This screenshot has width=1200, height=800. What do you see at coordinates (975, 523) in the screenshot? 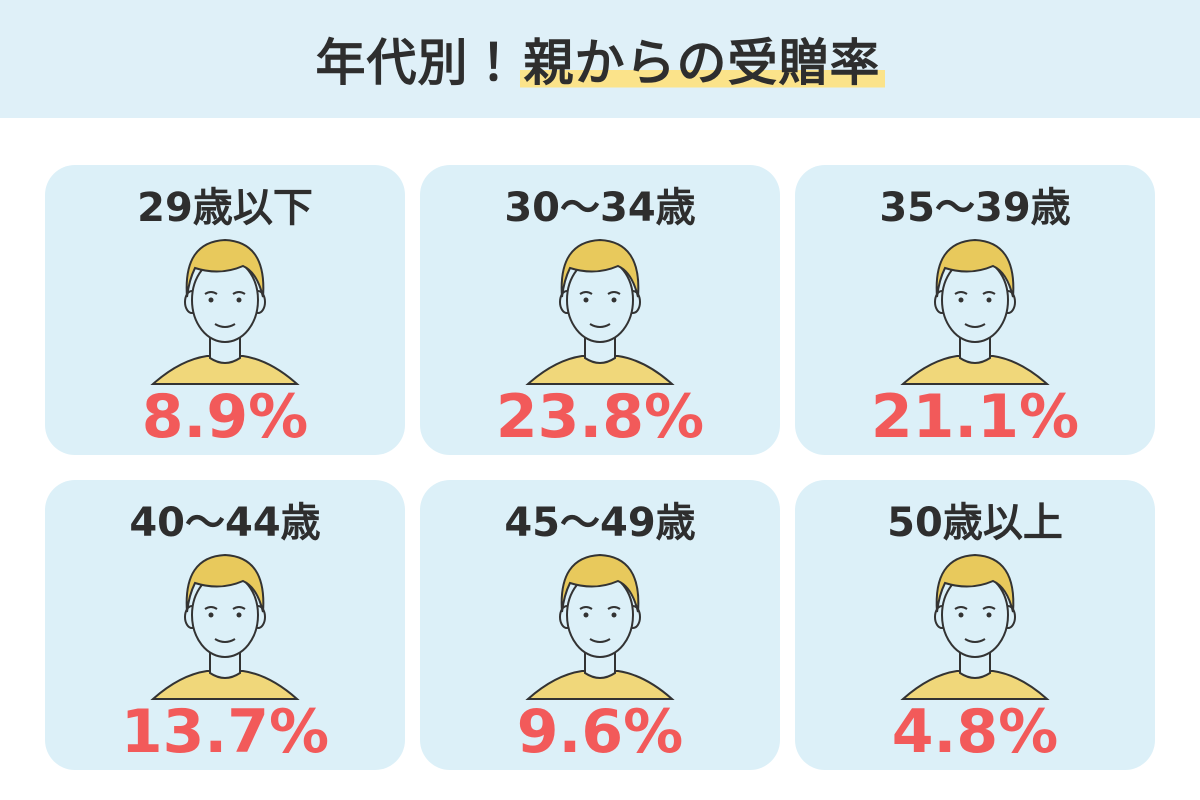
I see `age-label: 50歳以上` at bounding box center [975, 523].